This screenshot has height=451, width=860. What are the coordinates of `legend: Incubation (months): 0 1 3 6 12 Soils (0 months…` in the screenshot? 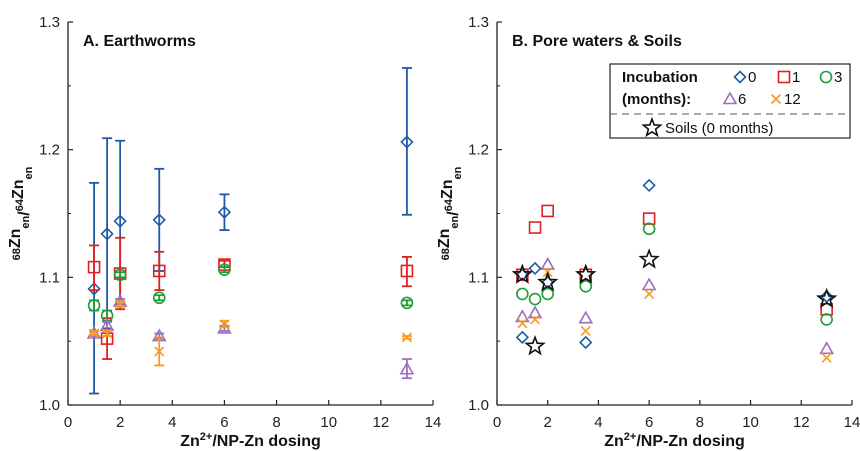 It's located at (730, 101).